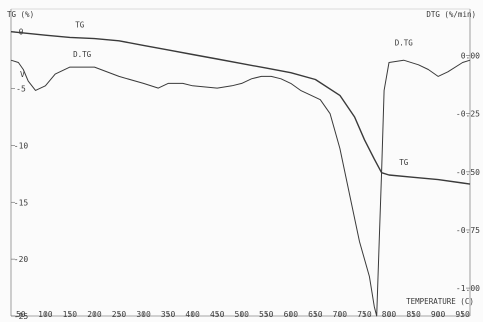 This screenshot has height=322, width=483. I want to click on right-tick-label: 0.00, so click(470, 56).